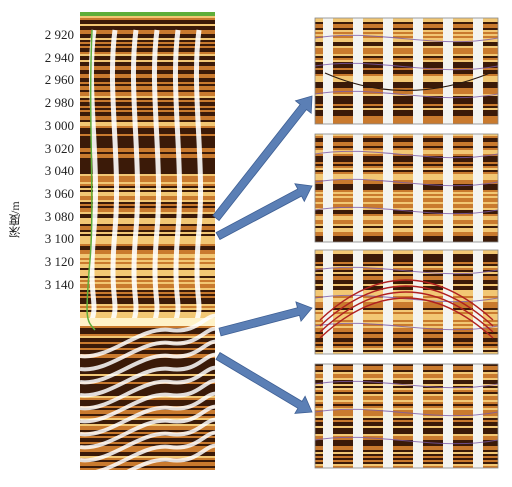  Describe the element at coordinates (59, 216) in the screenshot. I see `y-tick-label: 3 080` at that location.